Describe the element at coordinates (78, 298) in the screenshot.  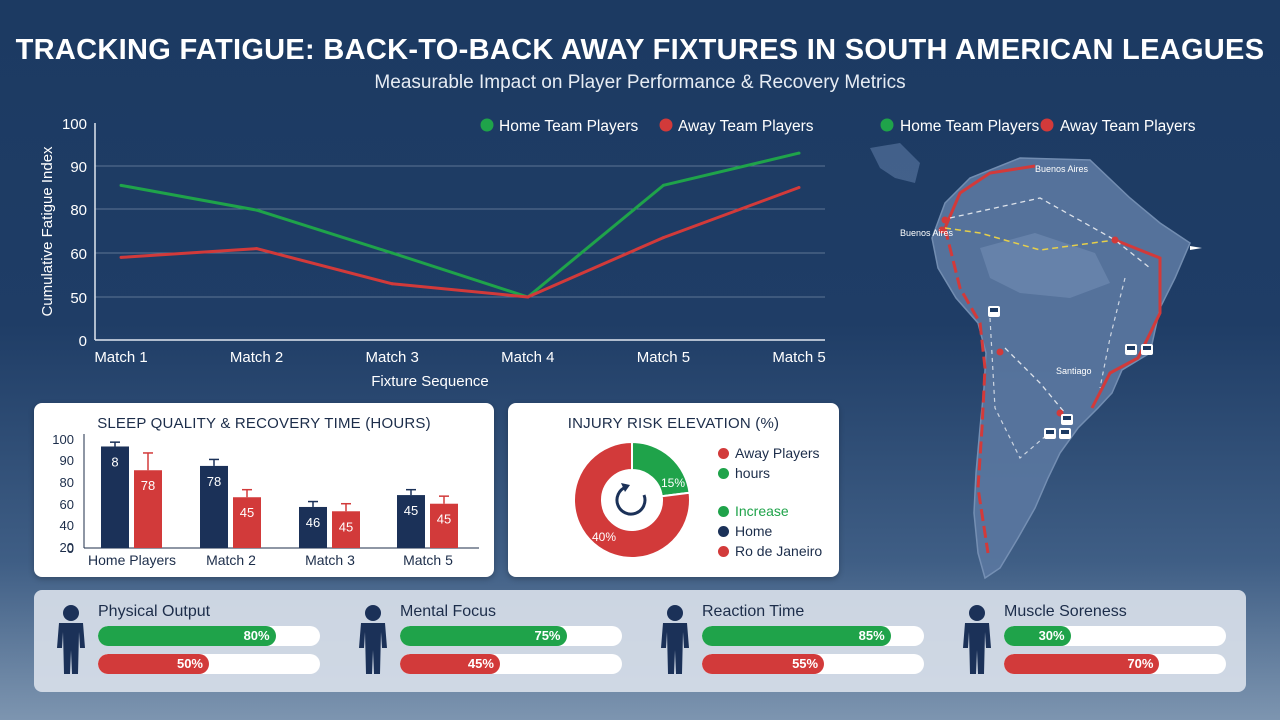
I see `y-tick-label: 50` at that location.